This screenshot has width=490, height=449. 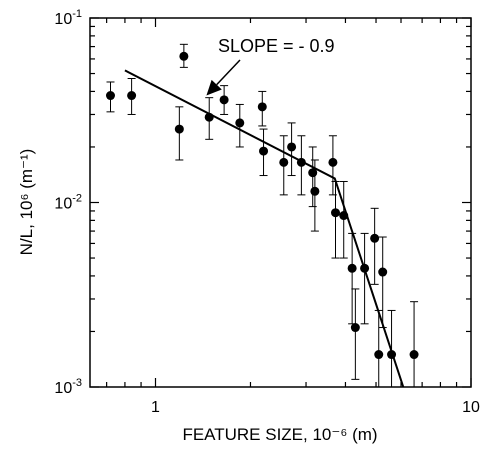 What do you see at coordinates (228, 72) in the screenshot?
I see `annotation-arrow` at bounding box center [228, 72].